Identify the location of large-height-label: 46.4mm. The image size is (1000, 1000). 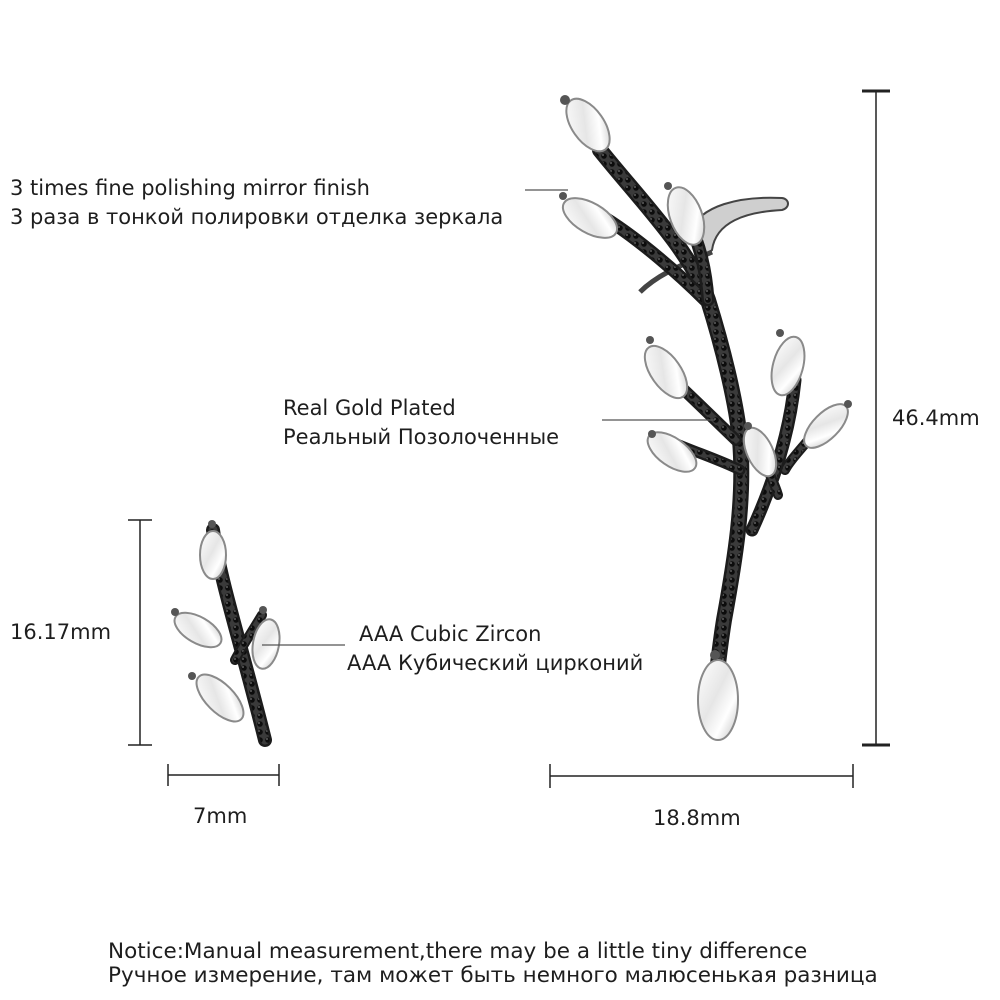
(936, 418).